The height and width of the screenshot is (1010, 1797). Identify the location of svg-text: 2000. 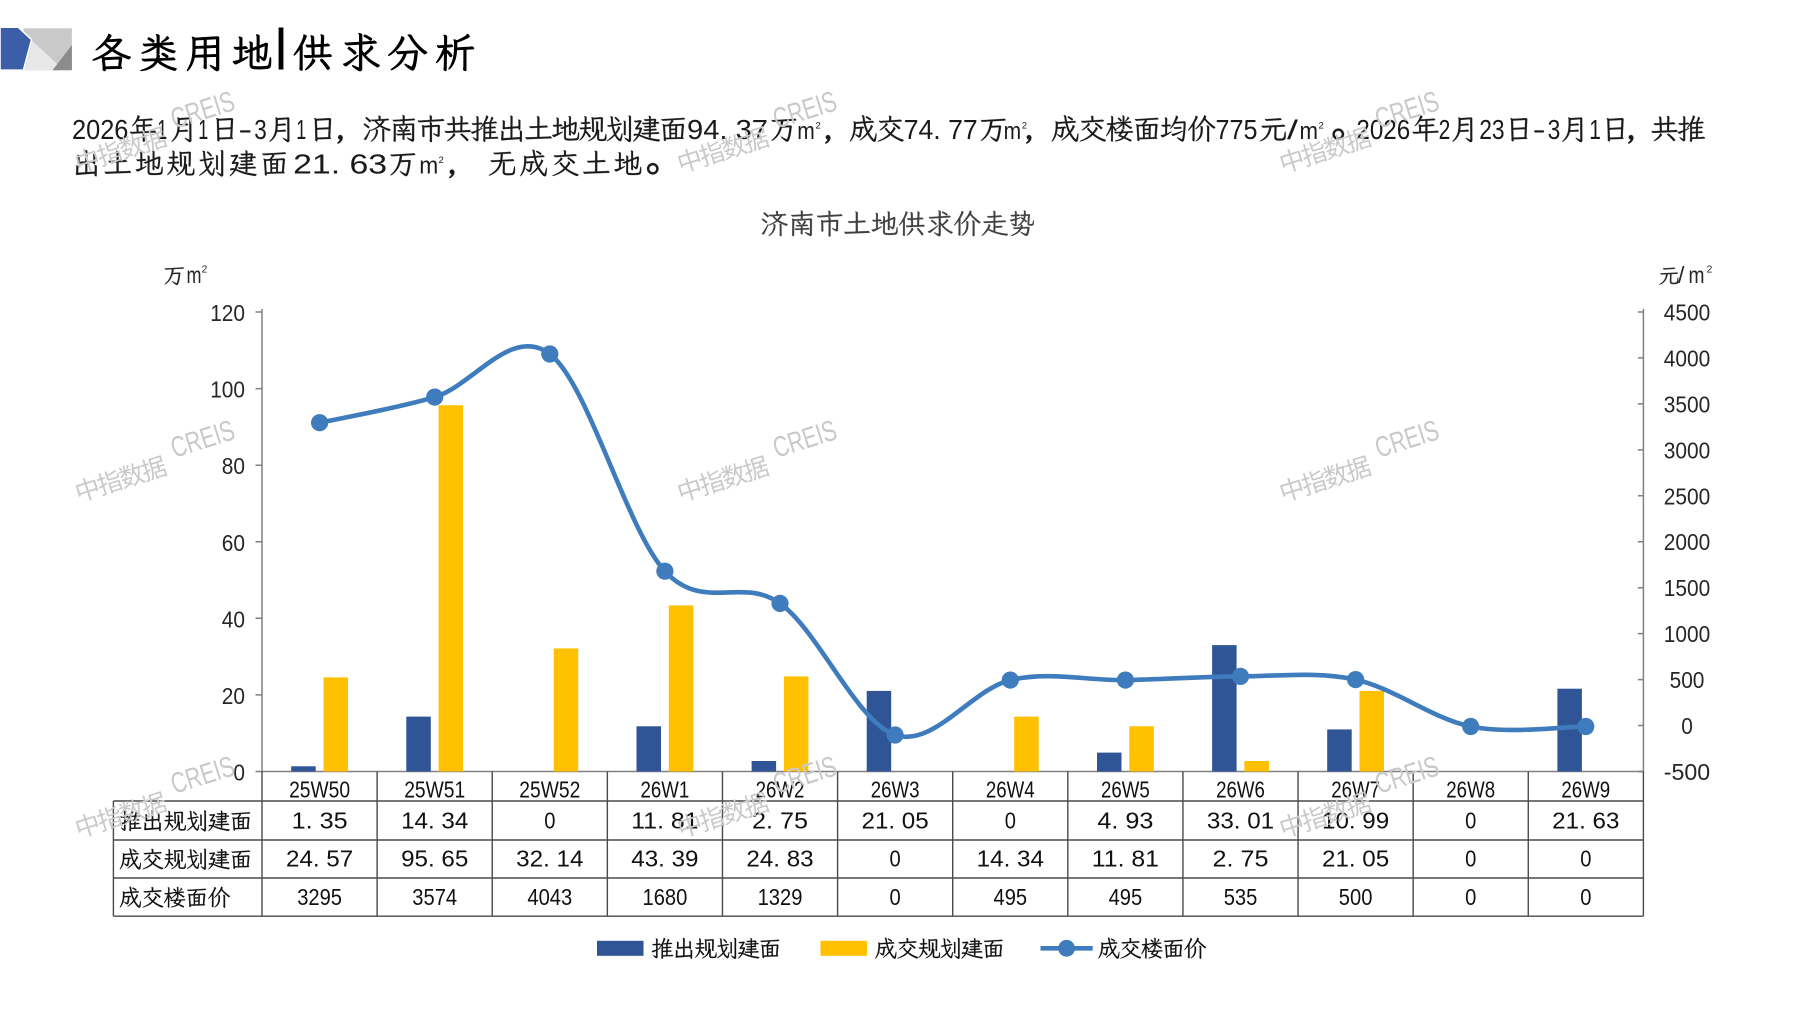
(1687, 542).